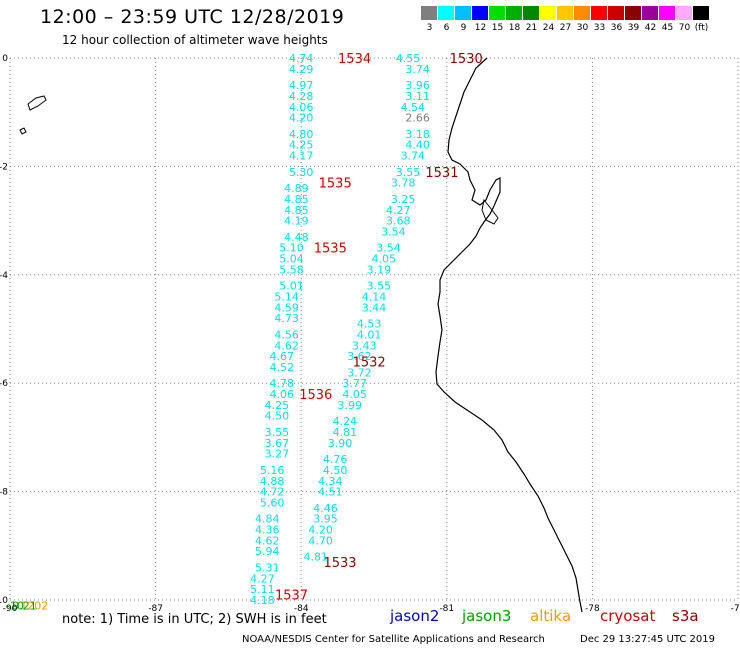  I want to click on wave-height-value: 4.97, so click(301, 85).